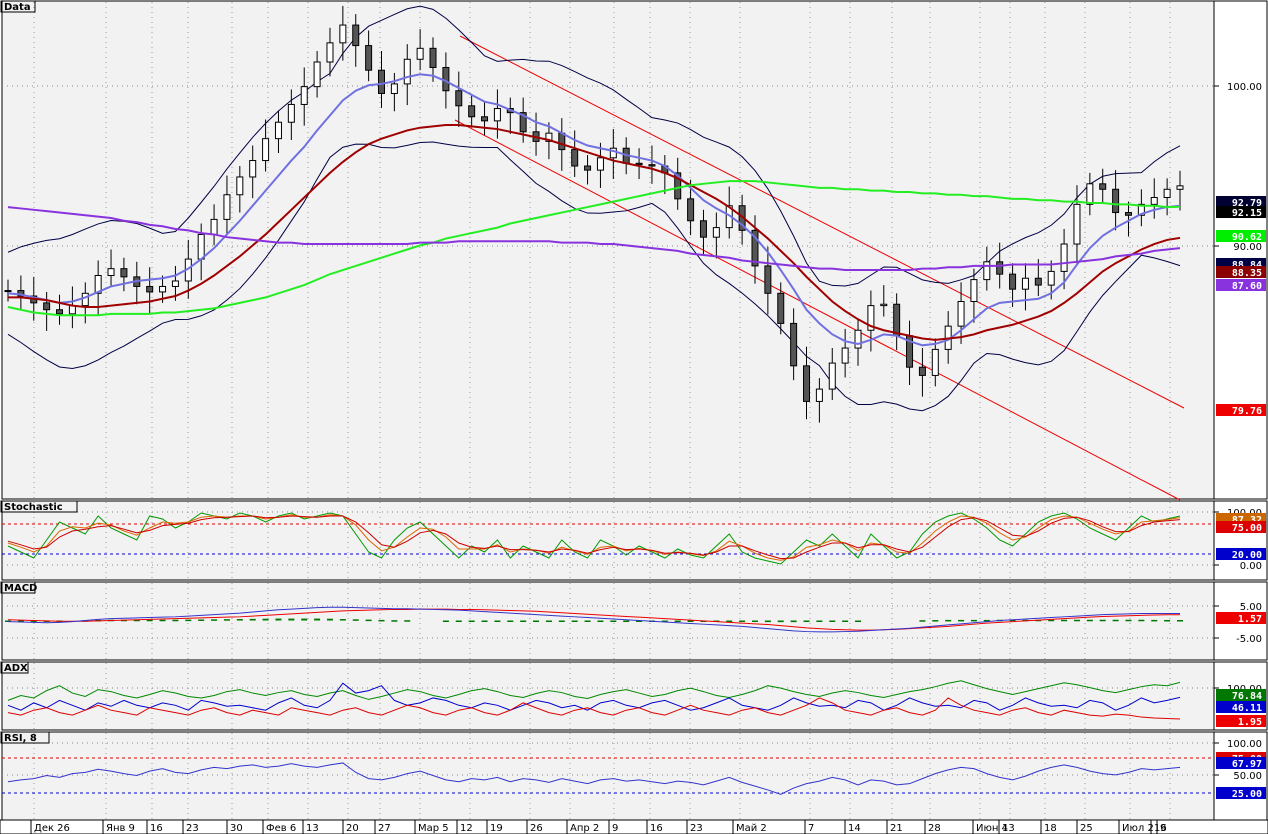 The width and height of the screenshot is (1268, 834). Describe the element at coordinates (466, 828) in the screenshot. I see `x-tick-label: 12` at that location.